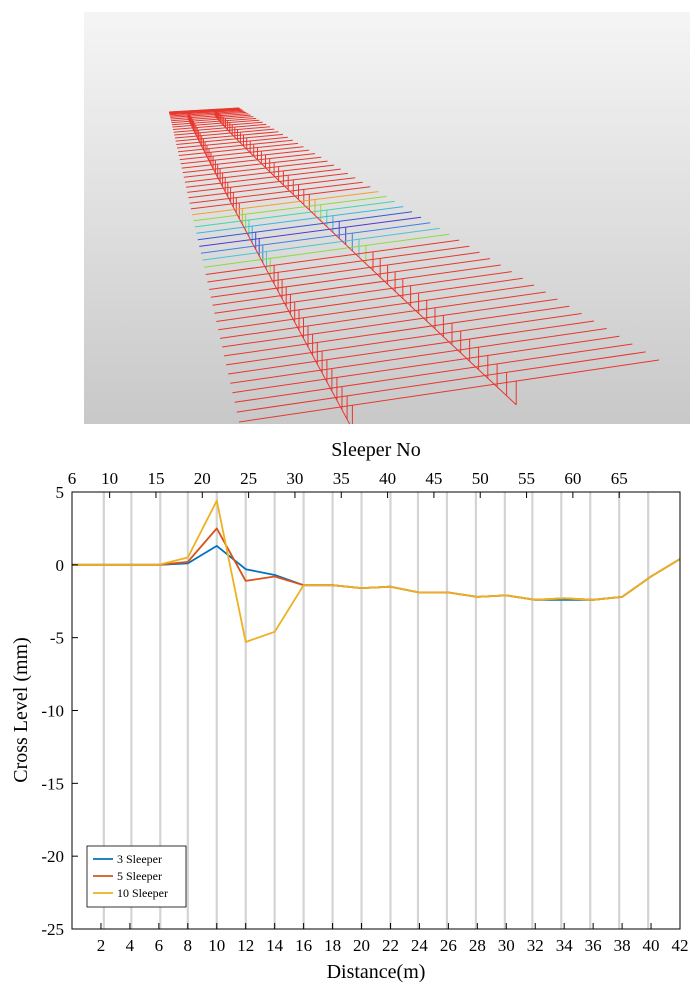 The height and width of the screenshot is (985, 692). What do you see at coordinates (619, 478) in the screenshot?
I see `top-tick-label: 65` at bounding box center [619, 478].